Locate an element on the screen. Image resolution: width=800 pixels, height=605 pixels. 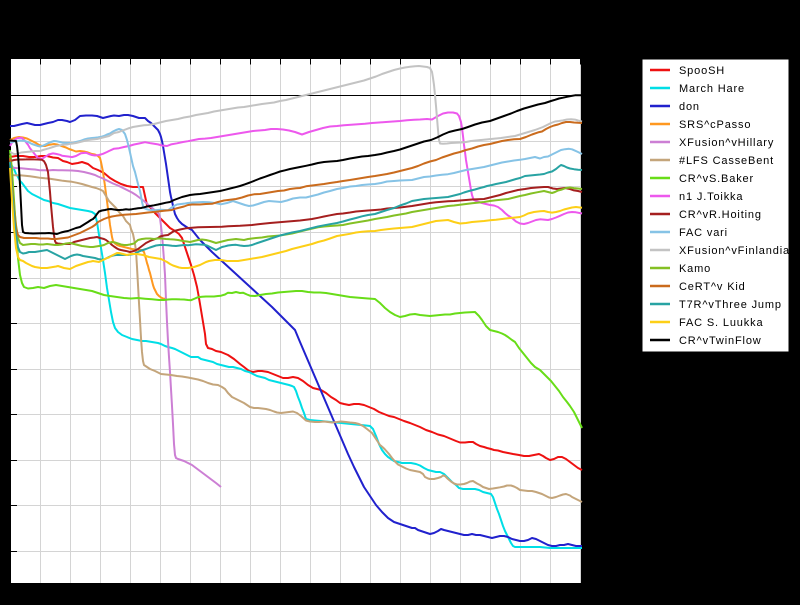
svg-text: XFusion^vHillary is located at coordinates (726, 143).